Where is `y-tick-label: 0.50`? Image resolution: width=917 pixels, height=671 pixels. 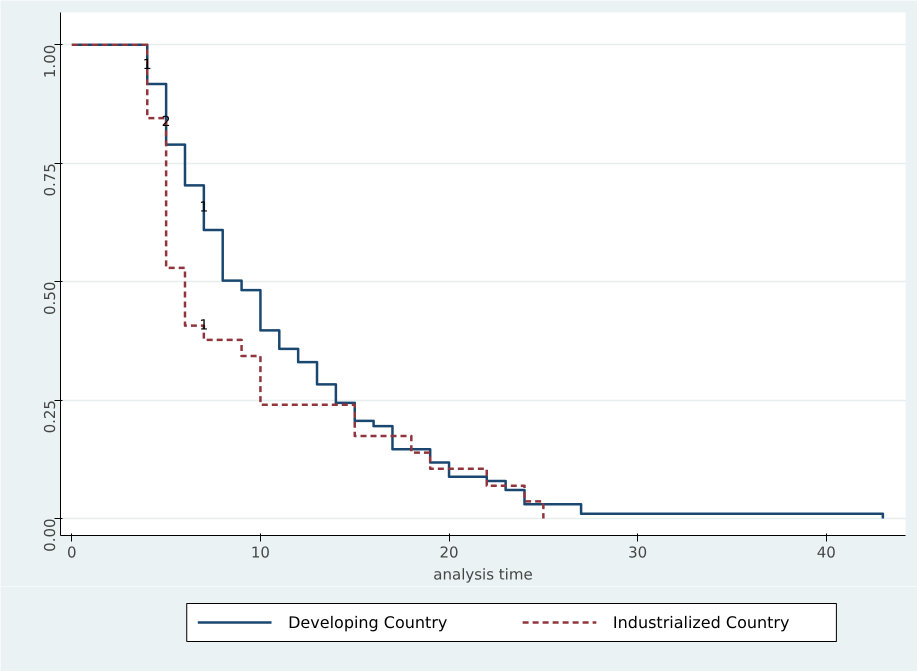
y-tick-label: 0.50 is located at coordinates (50, 298).